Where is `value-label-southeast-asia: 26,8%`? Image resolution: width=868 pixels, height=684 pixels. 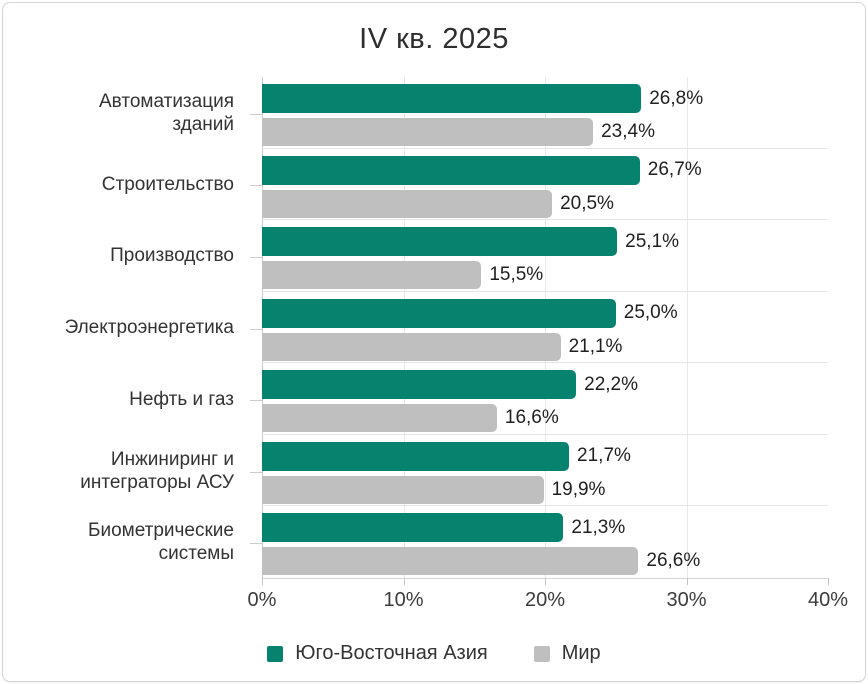
value-label-southeast-asia: 26,8% is located at coordinates (676, 98).